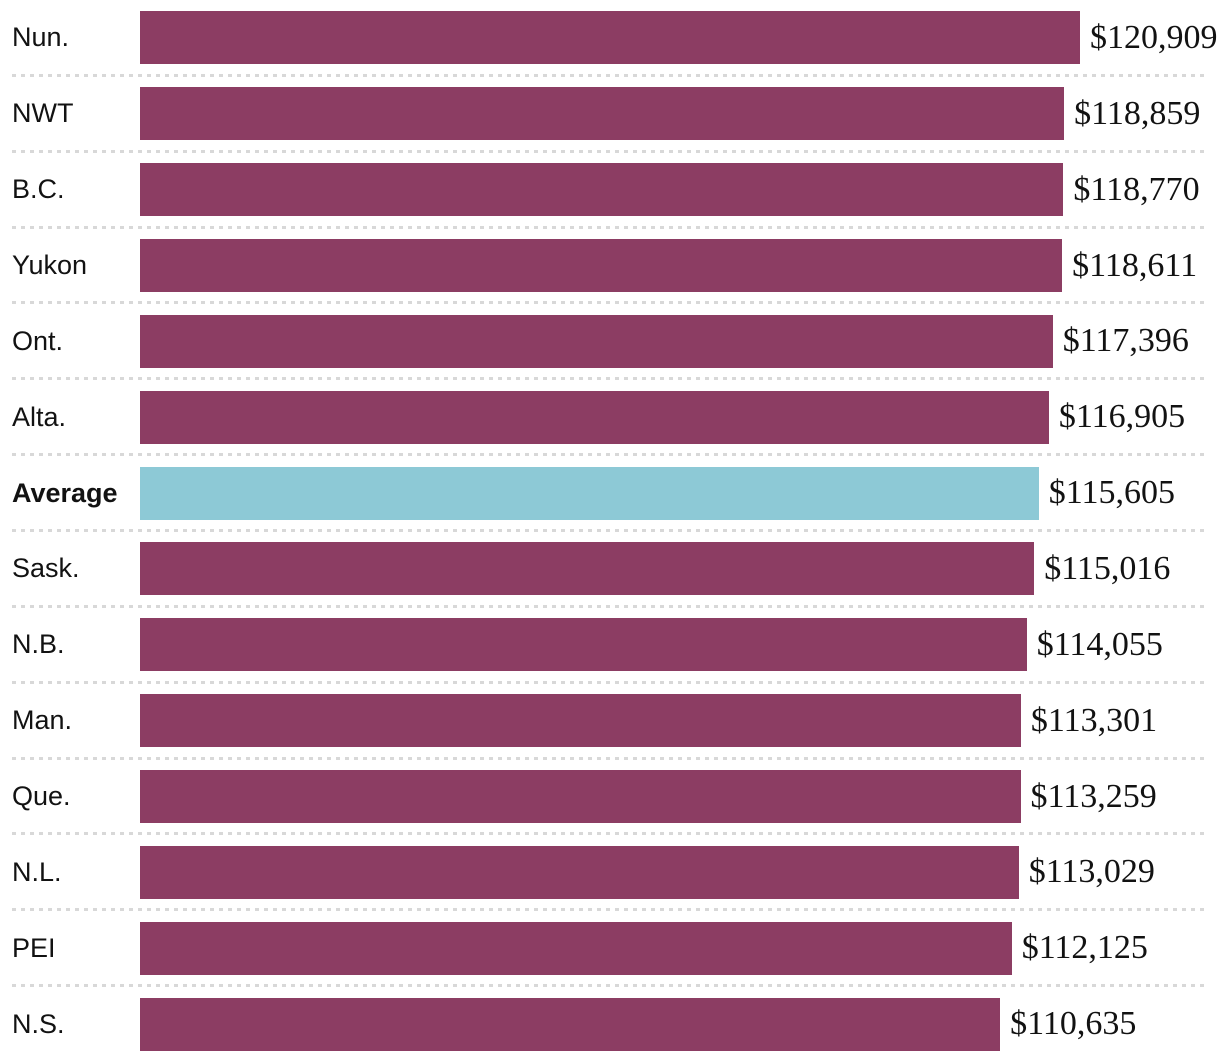 This screenshot has height=1062, width=1220. What do you see at coordinates (46, 568) in the screenshot?
I see `category-label: Sask.` at bounding box center [46, 568].